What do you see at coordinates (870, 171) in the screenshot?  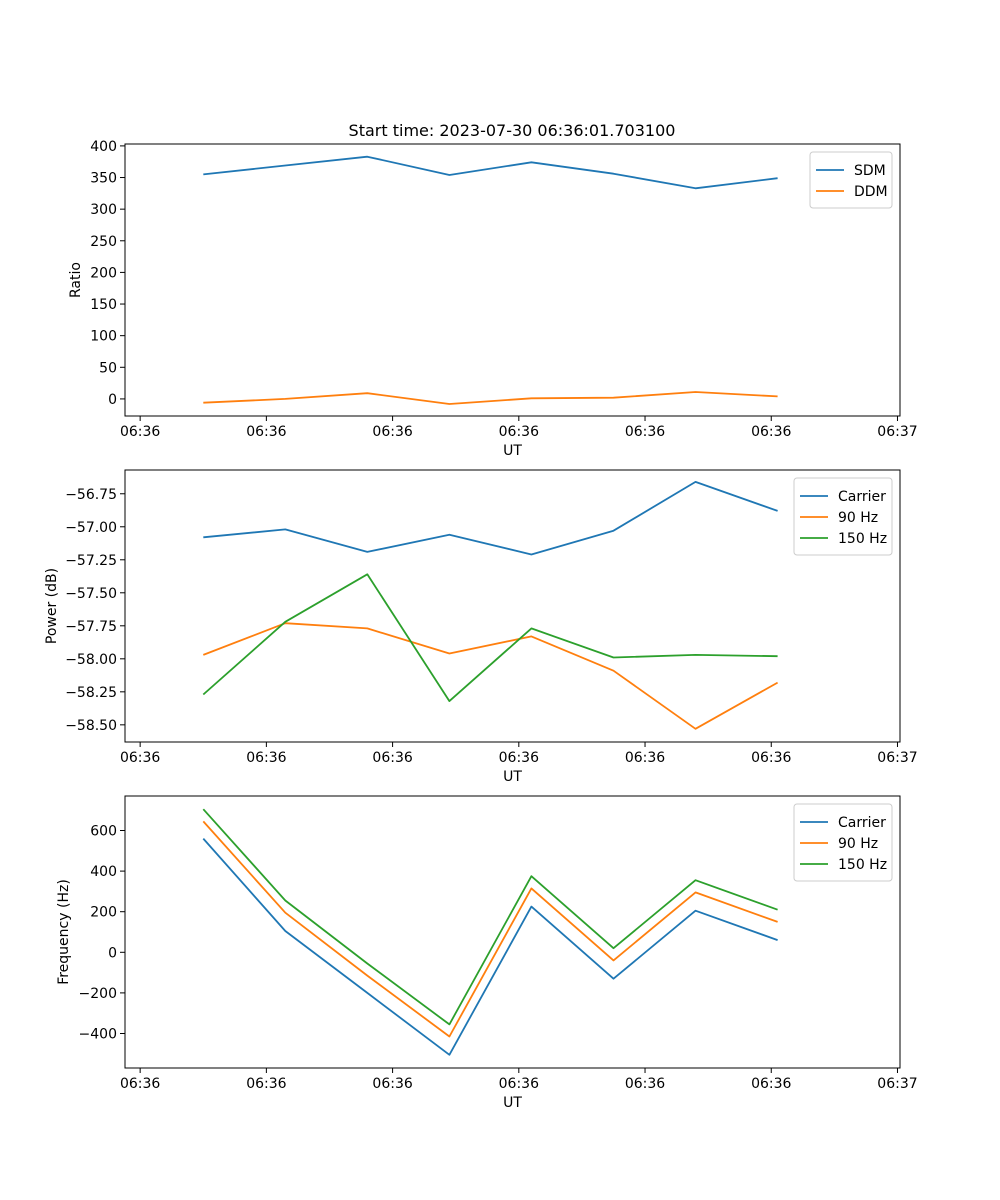 I see `legend-label-sdm: SDM` at bounding box center [870, 171].